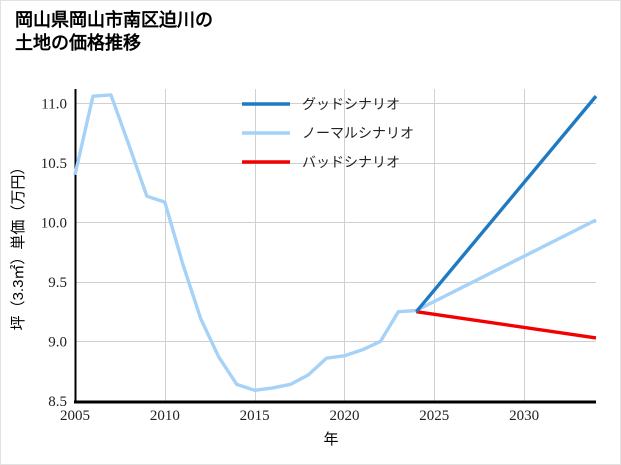  What do you see at coordinates (506, 204) in the screenshot?
I see `series-line-good` at bounding box center [506, 204].